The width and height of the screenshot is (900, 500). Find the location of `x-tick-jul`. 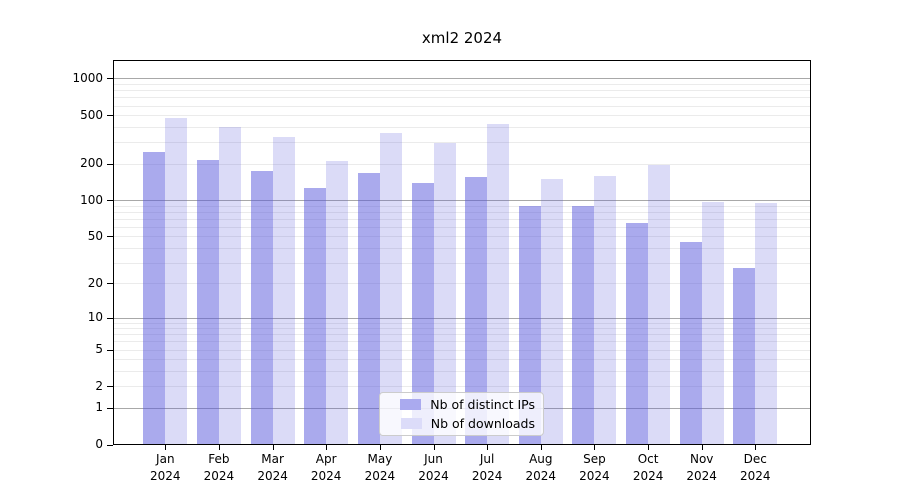

x-tick-jul is located at coordinates (488, 447).